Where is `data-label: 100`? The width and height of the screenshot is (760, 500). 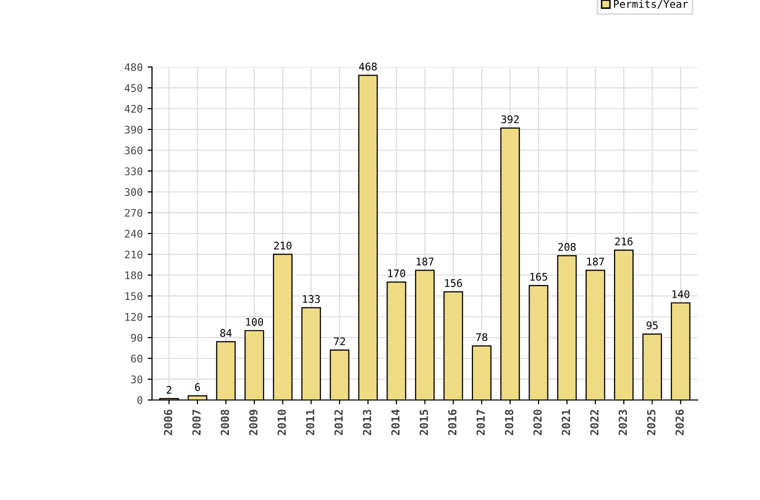
data-label: 100 is located at coordinates (255, 322).